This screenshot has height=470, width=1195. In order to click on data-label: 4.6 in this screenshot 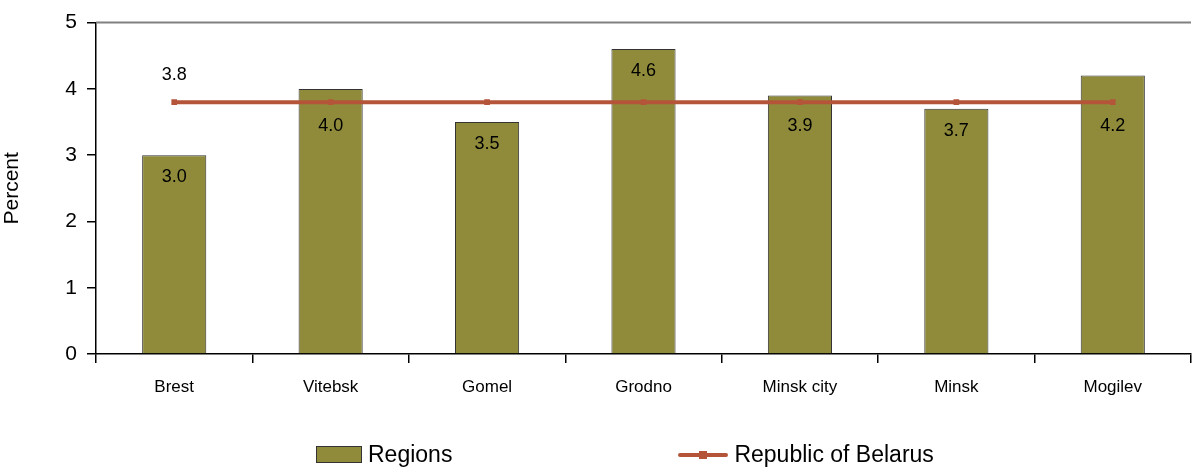, I will do `click(643, 70)`.